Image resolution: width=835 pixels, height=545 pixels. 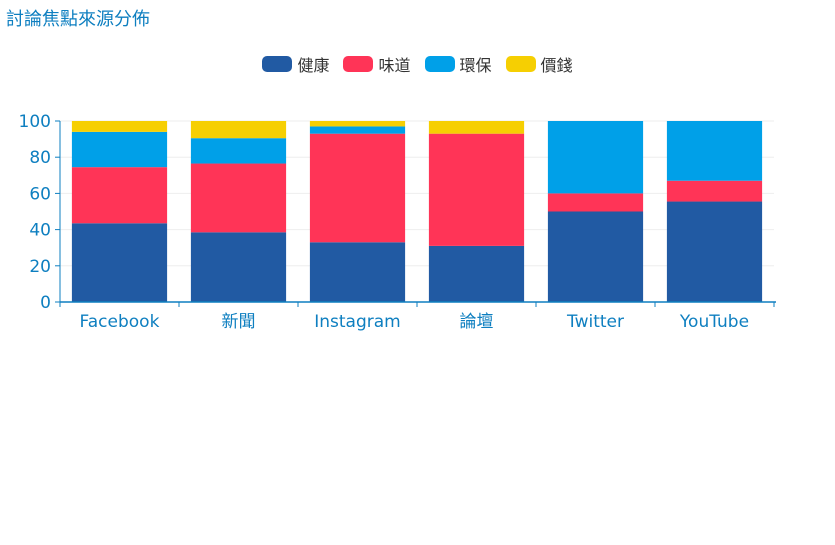 What do you see at coordinates (377, 64) in the screenshot?
I see `legend-item-taste: 味道` at bounding box center [377, 64].